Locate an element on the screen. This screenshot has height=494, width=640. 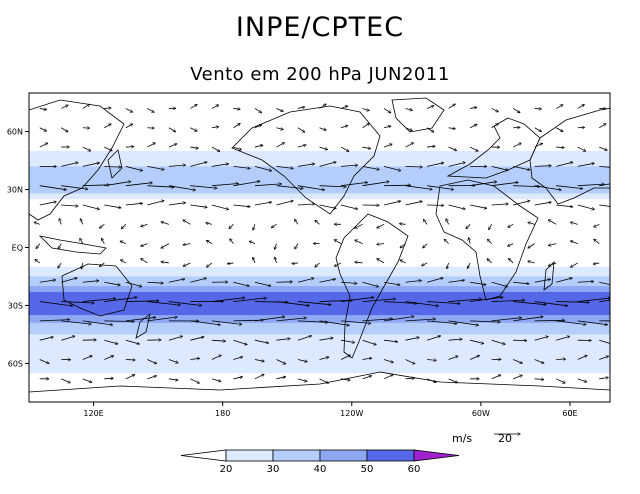
page-title: INPE/CPTEC is located at coordinates (320, 27).